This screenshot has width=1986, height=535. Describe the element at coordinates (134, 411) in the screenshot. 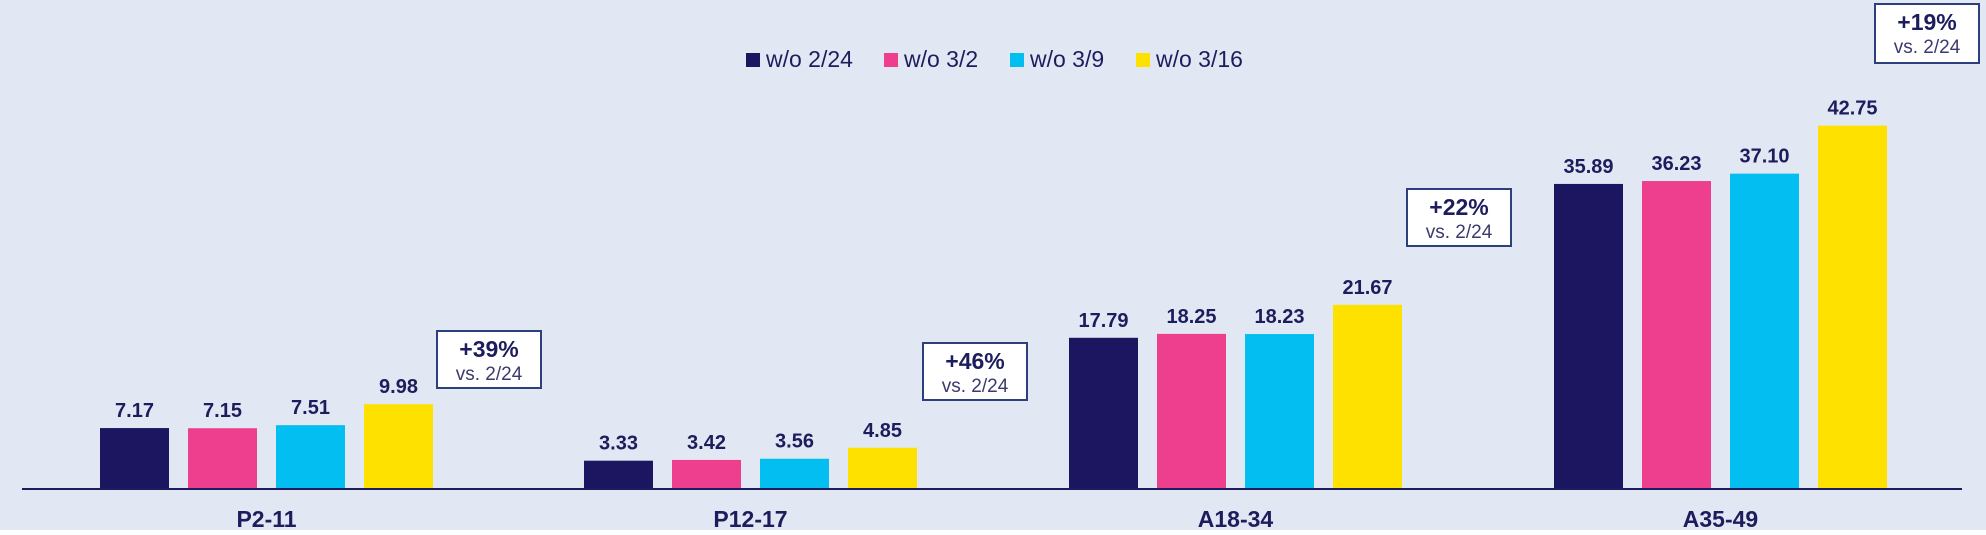

I see `value-label: 7.17` at that location.